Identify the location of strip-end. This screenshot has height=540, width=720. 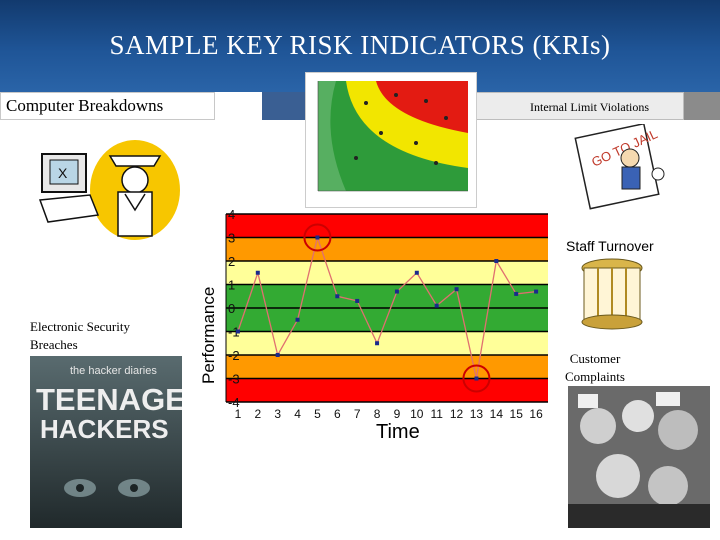
(702, 106).